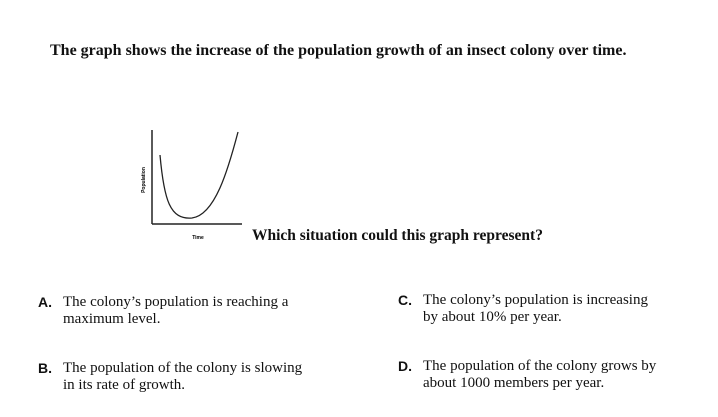  Describe the element at coordinates (45, 302) in the screenshot. I see `option-letter: A.` at that location.